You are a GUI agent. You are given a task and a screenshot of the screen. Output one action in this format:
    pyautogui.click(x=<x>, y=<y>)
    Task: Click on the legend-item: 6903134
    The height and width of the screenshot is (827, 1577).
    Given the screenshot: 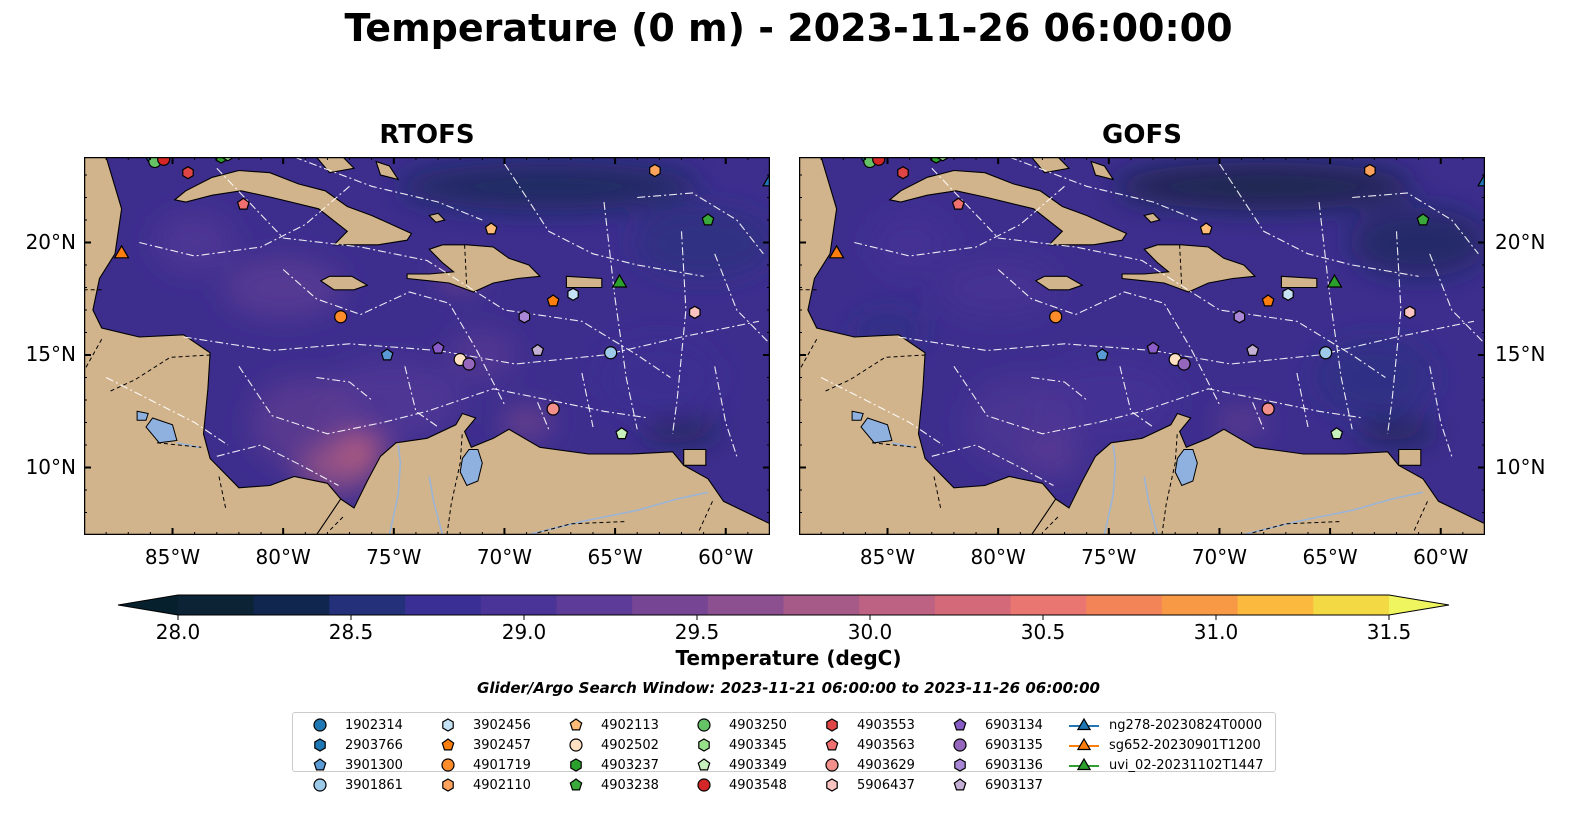 What is the action you would take?
    pyautogui.click(x=993, y=725)
    